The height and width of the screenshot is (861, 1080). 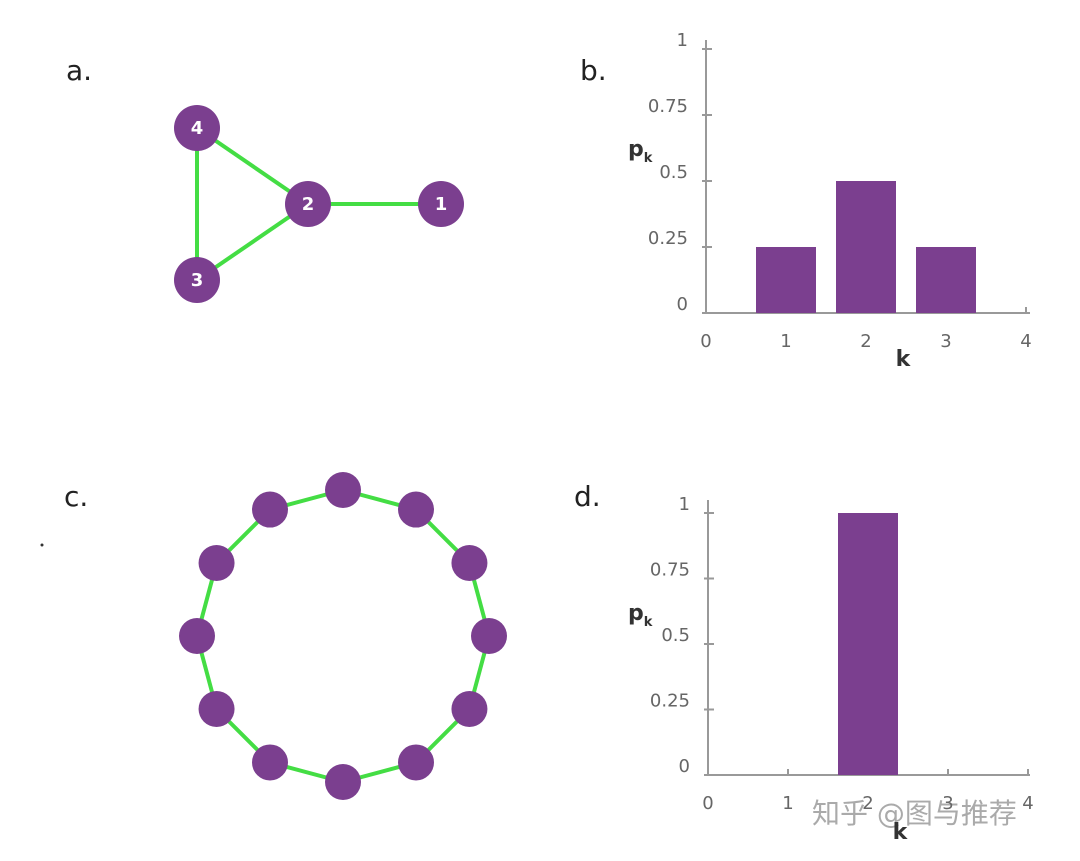 What do you see at coordinates (914, 813) in the screenshot?
I see `watermark: 知乎 @图与推荐` at bounding box center [914, 813].